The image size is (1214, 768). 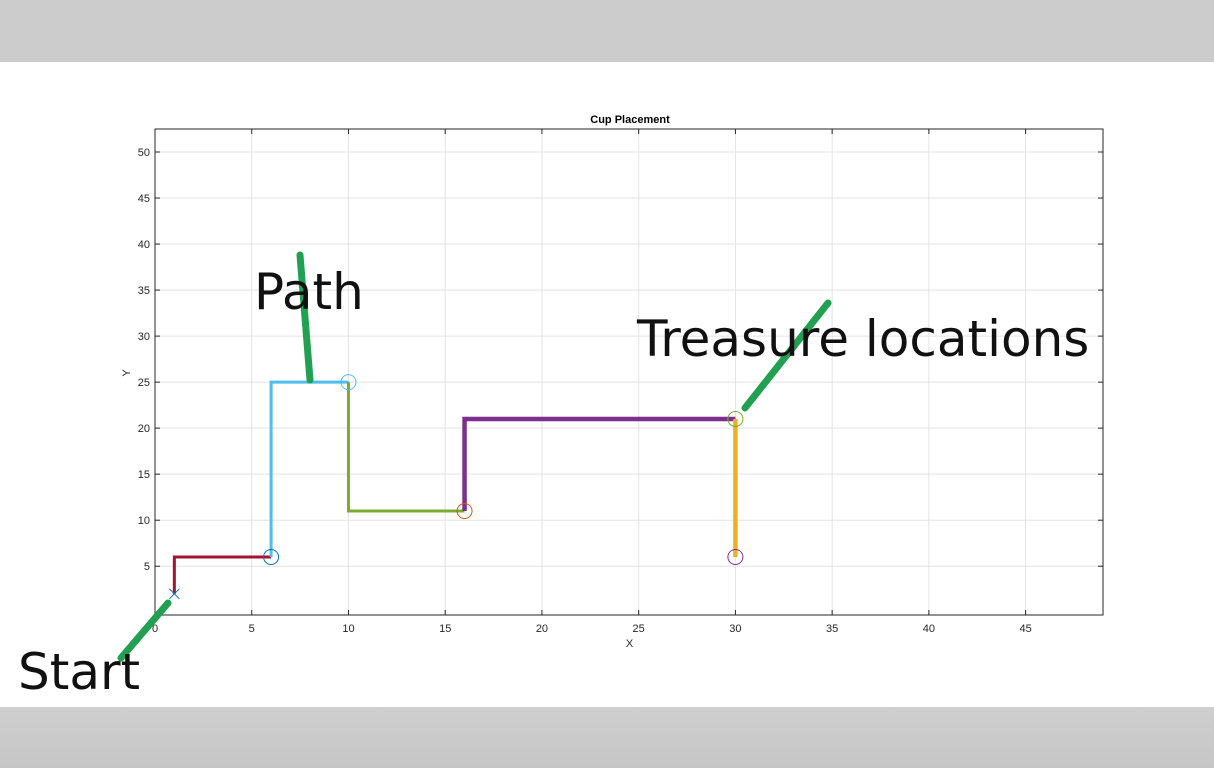 What do you see at coordinates (630, 644) in the screenshot?
I see `x-axis-label: X` at bounding box center [630, 644].